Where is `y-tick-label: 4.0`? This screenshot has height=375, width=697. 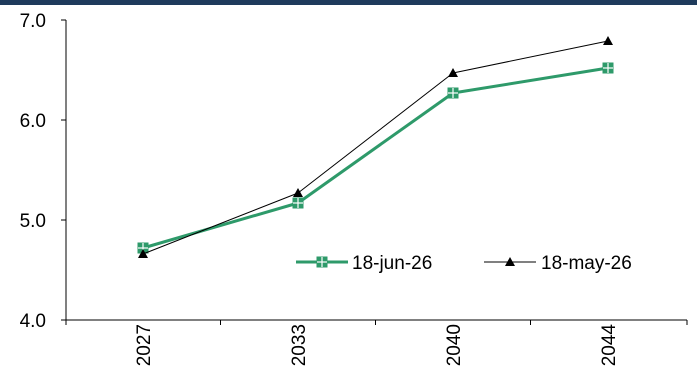 y-tick-label: 4.0 is located at coordinates (33, 321).